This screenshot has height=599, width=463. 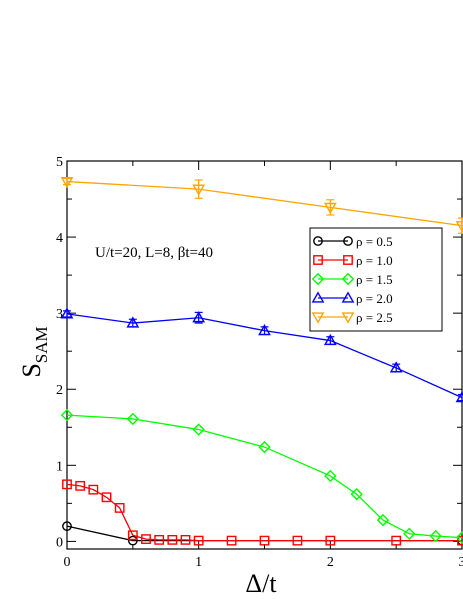 I want to click on annotation: U/t=20, L=8, βt=40, so click(x=154, y=253).